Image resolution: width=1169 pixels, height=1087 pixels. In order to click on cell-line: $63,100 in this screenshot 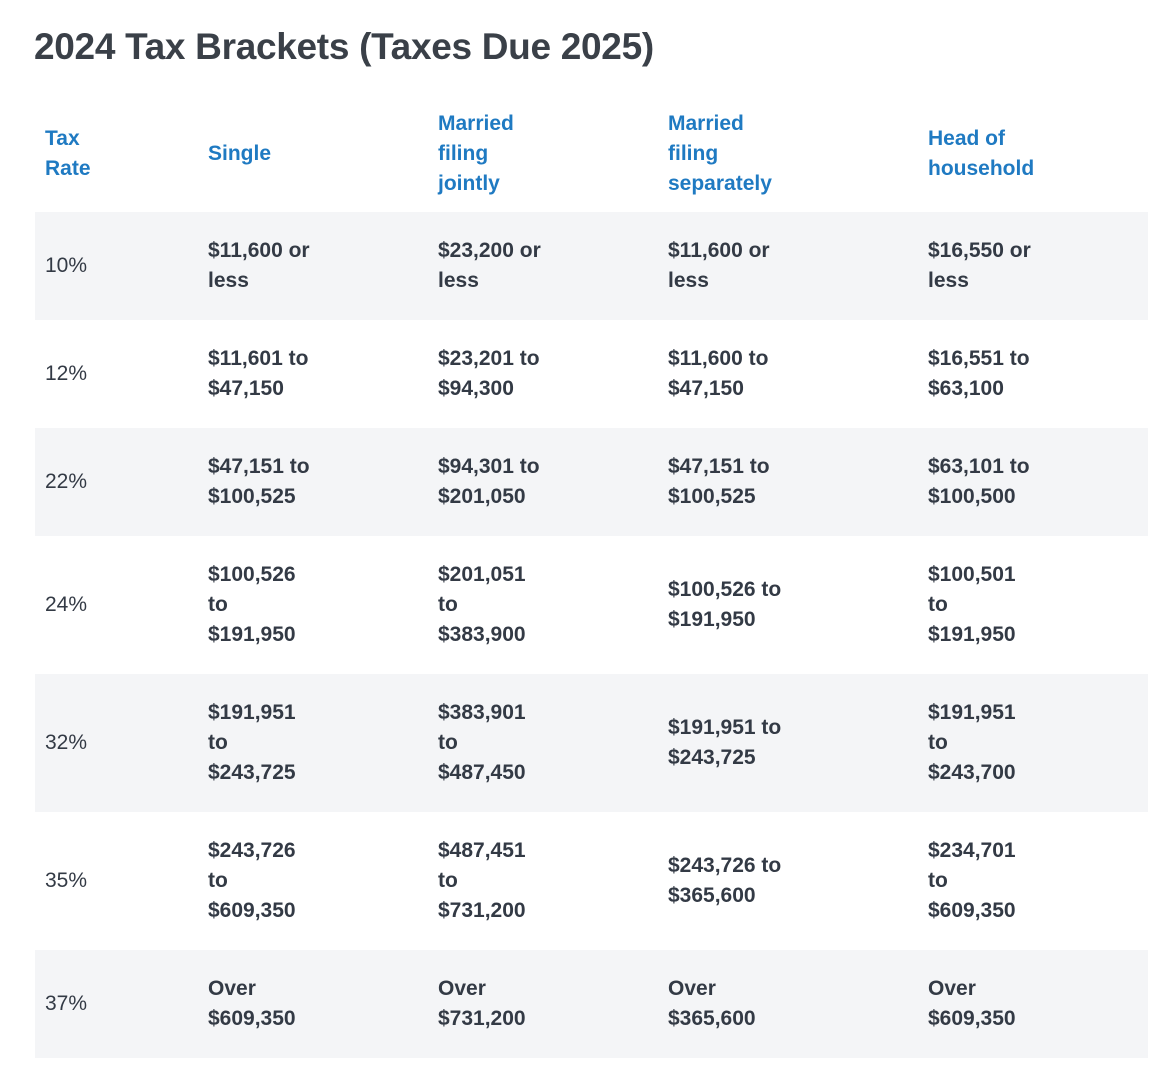, I will do `click(966, 388)`.